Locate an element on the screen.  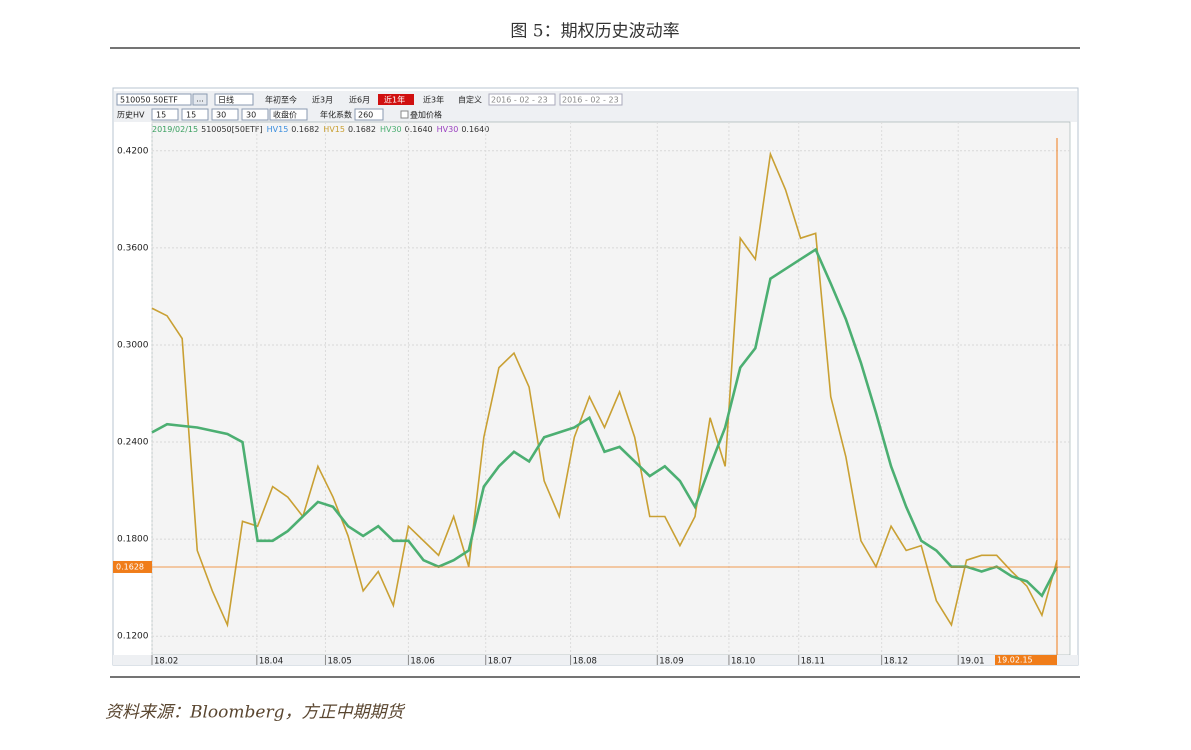
y-tick-label: 0.3000 is located at coordinates (133, 345).